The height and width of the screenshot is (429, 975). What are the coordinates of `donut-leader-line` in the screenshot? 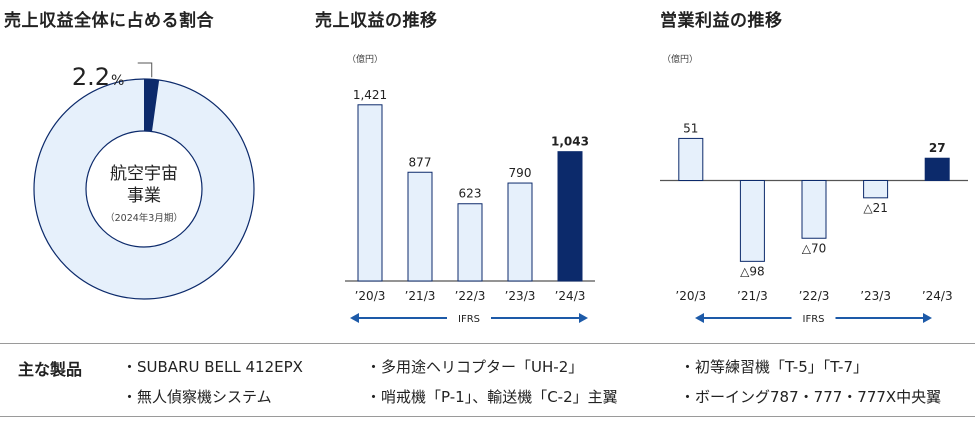 It's located at (145, 70).